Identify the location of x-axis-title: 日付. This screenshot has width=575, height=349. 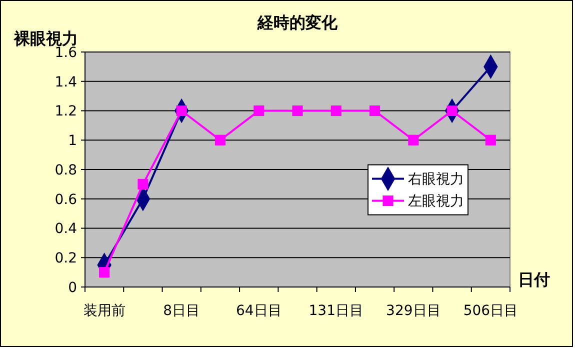
(534, 279).